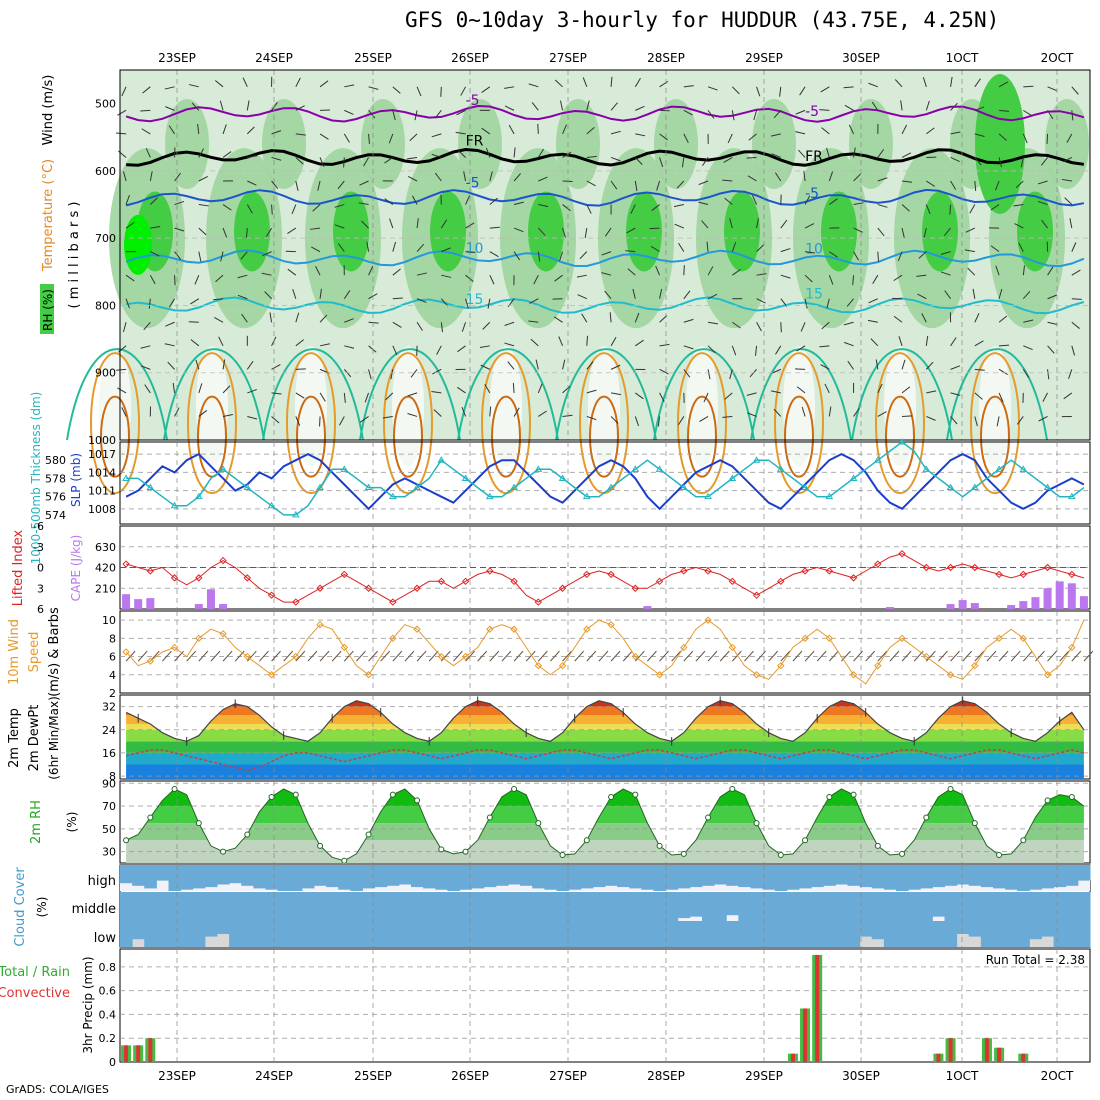  I want to click on pressure-axis-title: ( m i l l i b a r s ), so click(74, 255).